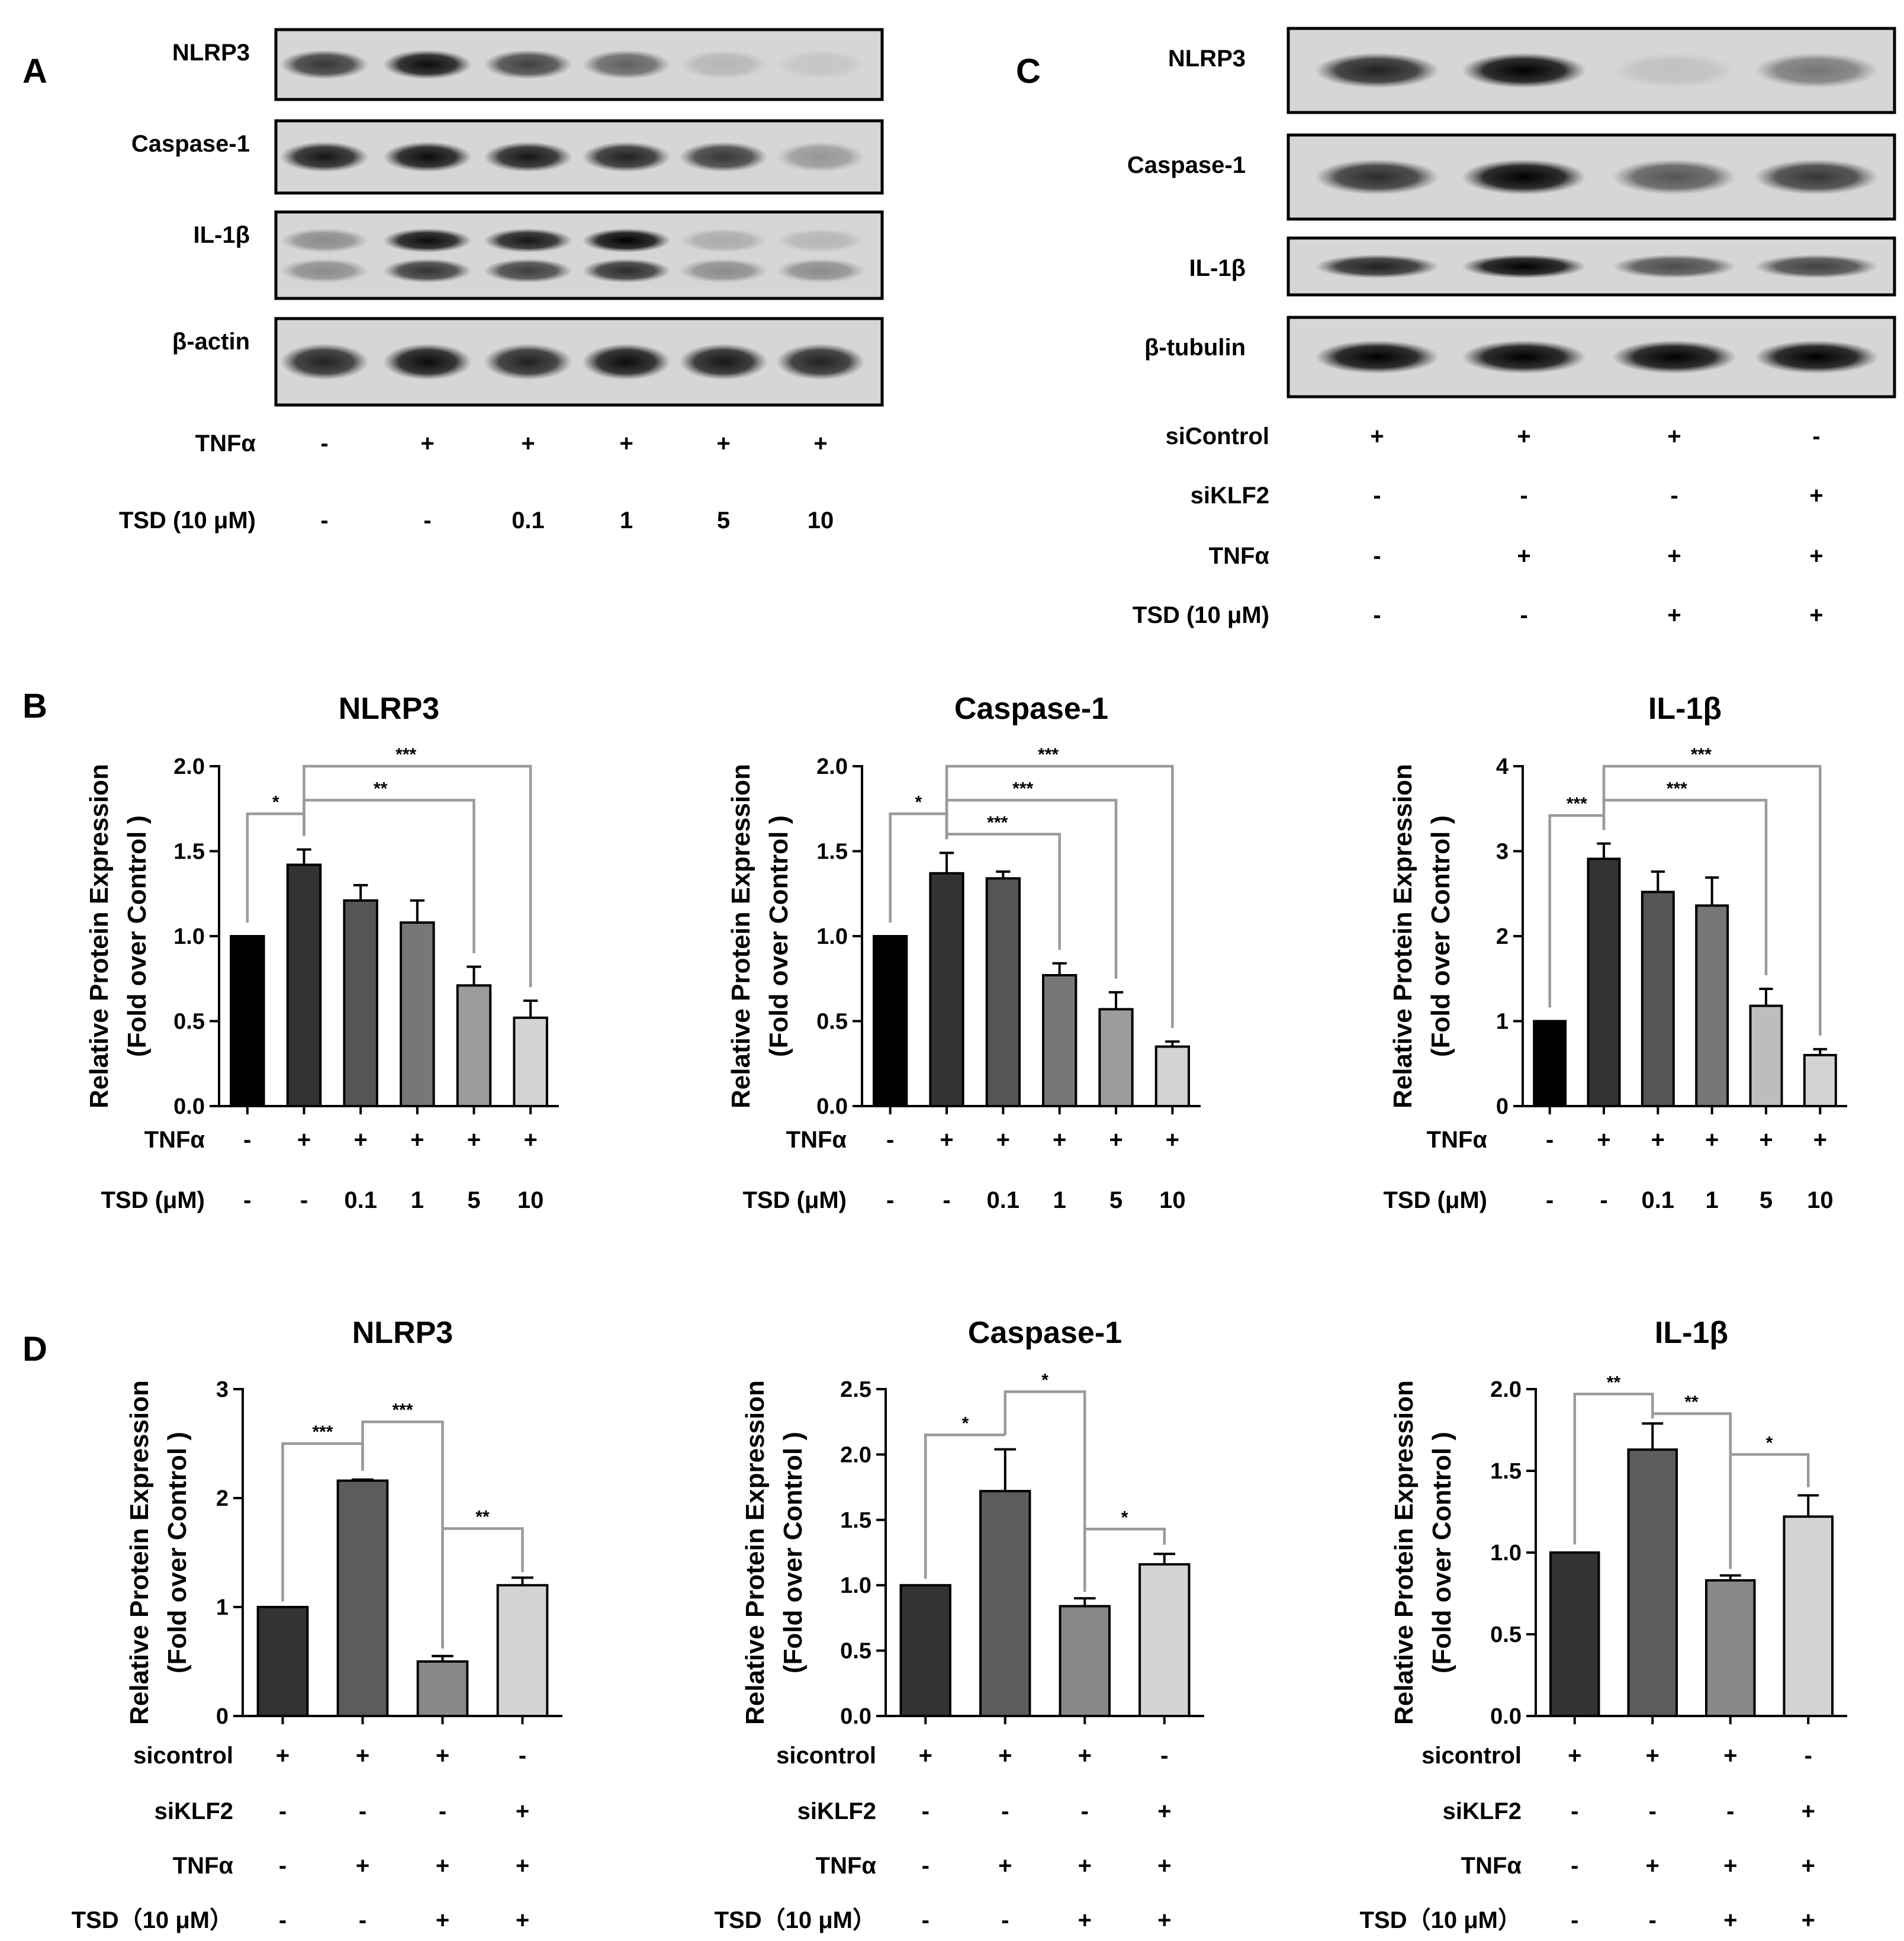 Image resolution: width=1904 pixels, height=1941 pixels. Describe the element at coordinates (832, 852) in the screenshot. I see `y-tick-label: 1.5` at that location.